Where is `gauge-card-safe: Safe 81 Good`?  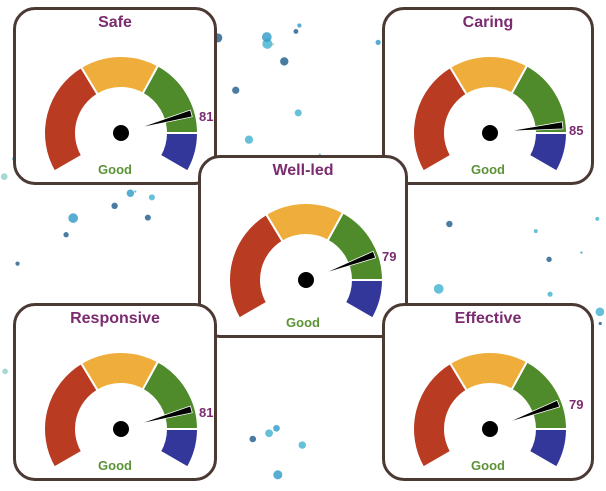 gauge-card-safe: Safe 81 Good is located at coordinates (115, 96).